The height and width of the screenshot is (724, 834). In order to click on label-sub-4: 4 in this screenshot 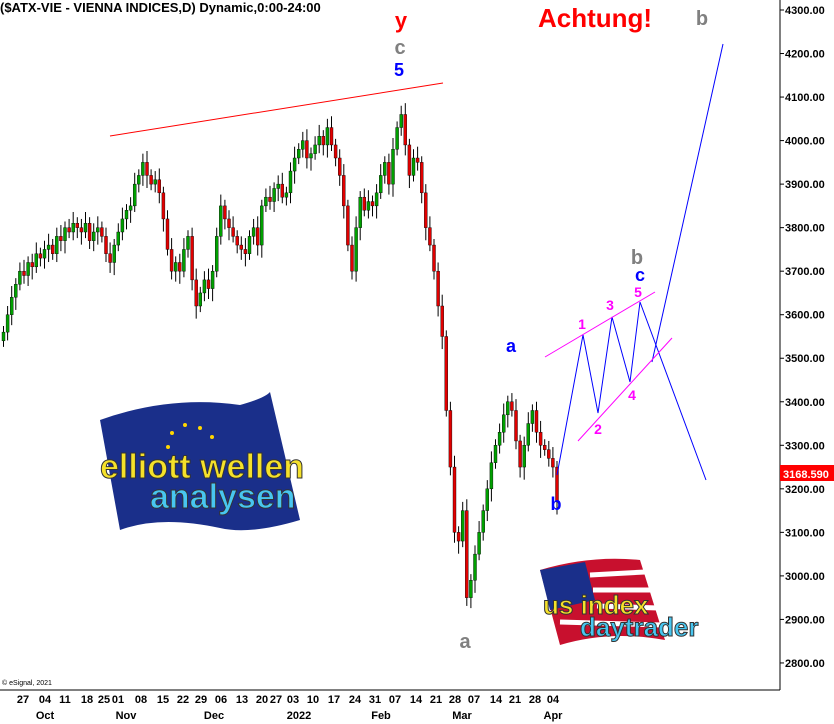, I will do `click(632, 395)`.